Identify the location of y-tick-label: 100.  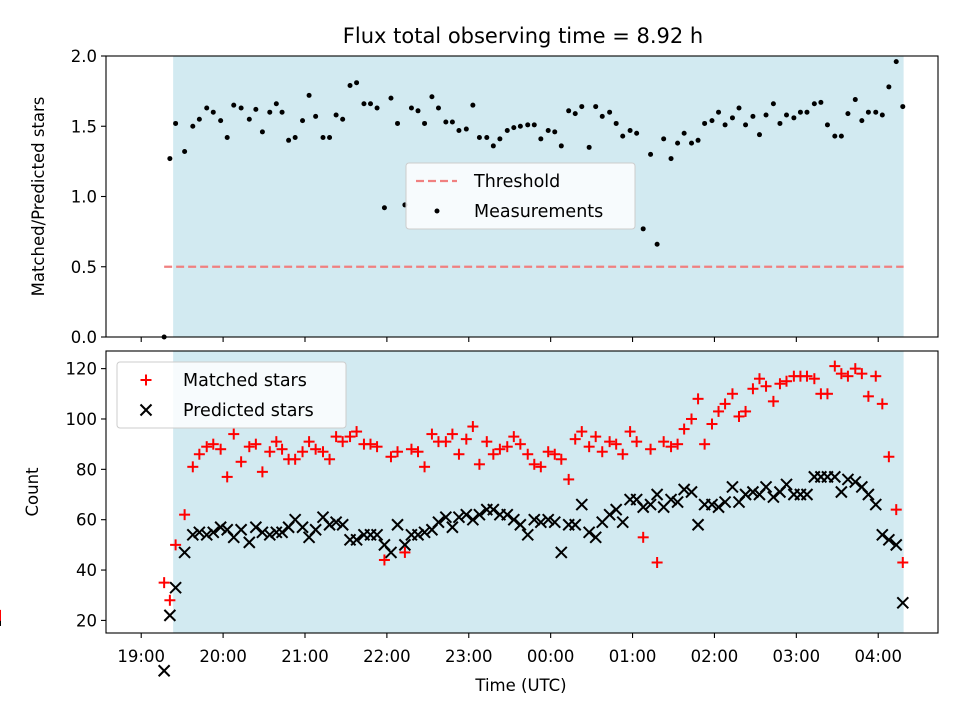
(82, 419).